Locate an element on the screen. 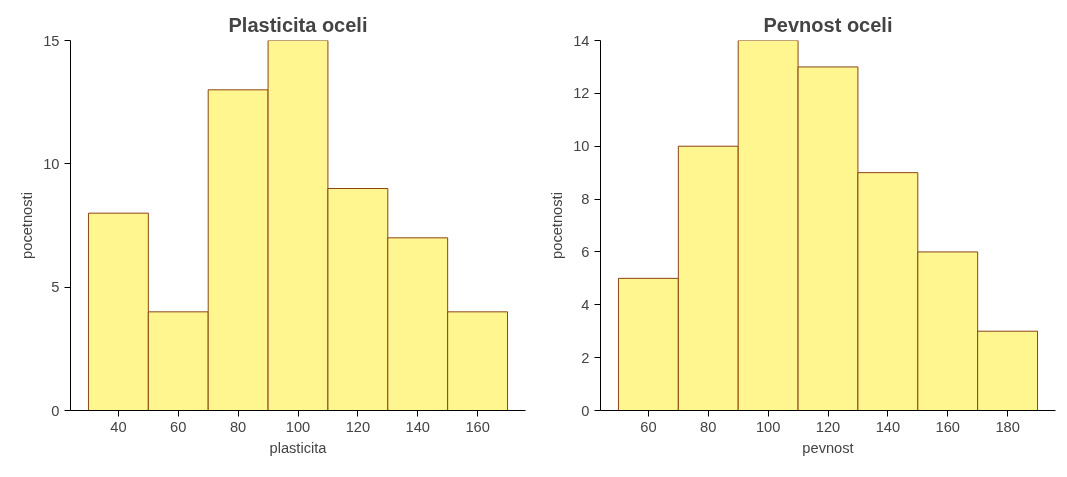 This screenshot has height=477, width=1067. y-tick-label: 14 is located at coordinates (581, 40).